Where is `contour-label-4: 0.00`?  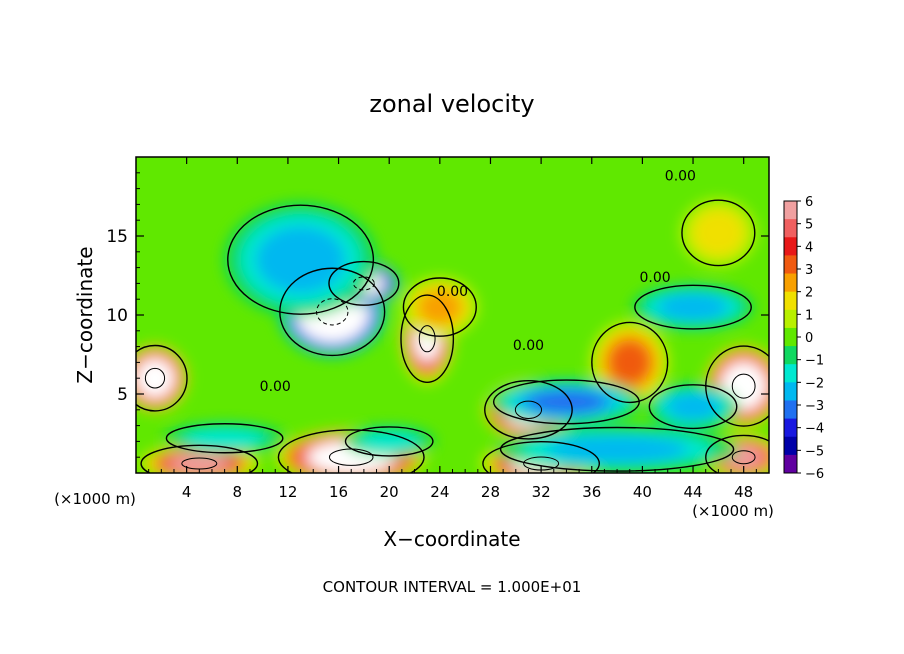 contour-label-4: 0.00 is located at coordinates (680, 177).